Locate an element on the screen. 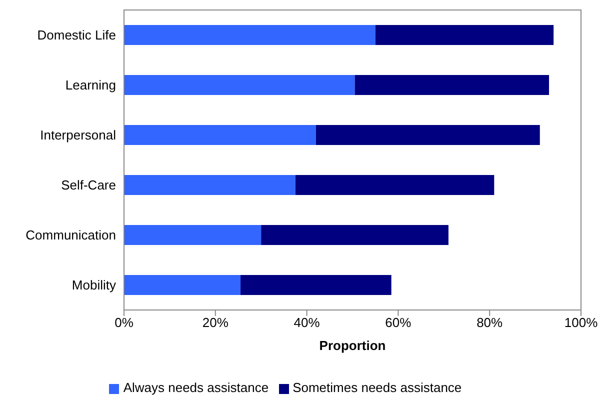 Image resolution: width=600 pixels, height=415 pixels. y-tick-label: Domestic Life is located at coordinates (76, 35).